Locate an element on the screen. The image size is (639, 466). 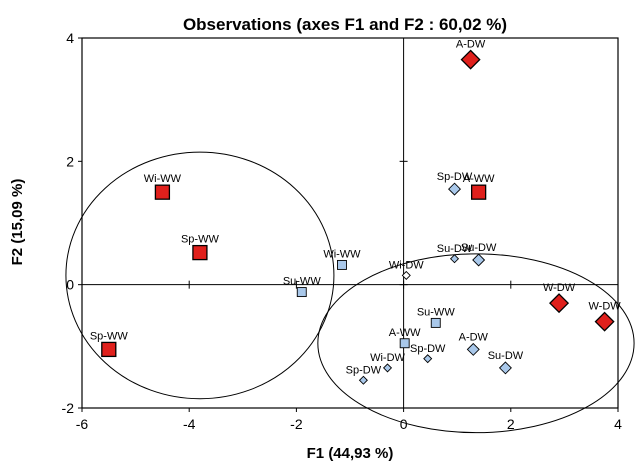
y-tick-label: 2 is located at coordinates (70, 161).